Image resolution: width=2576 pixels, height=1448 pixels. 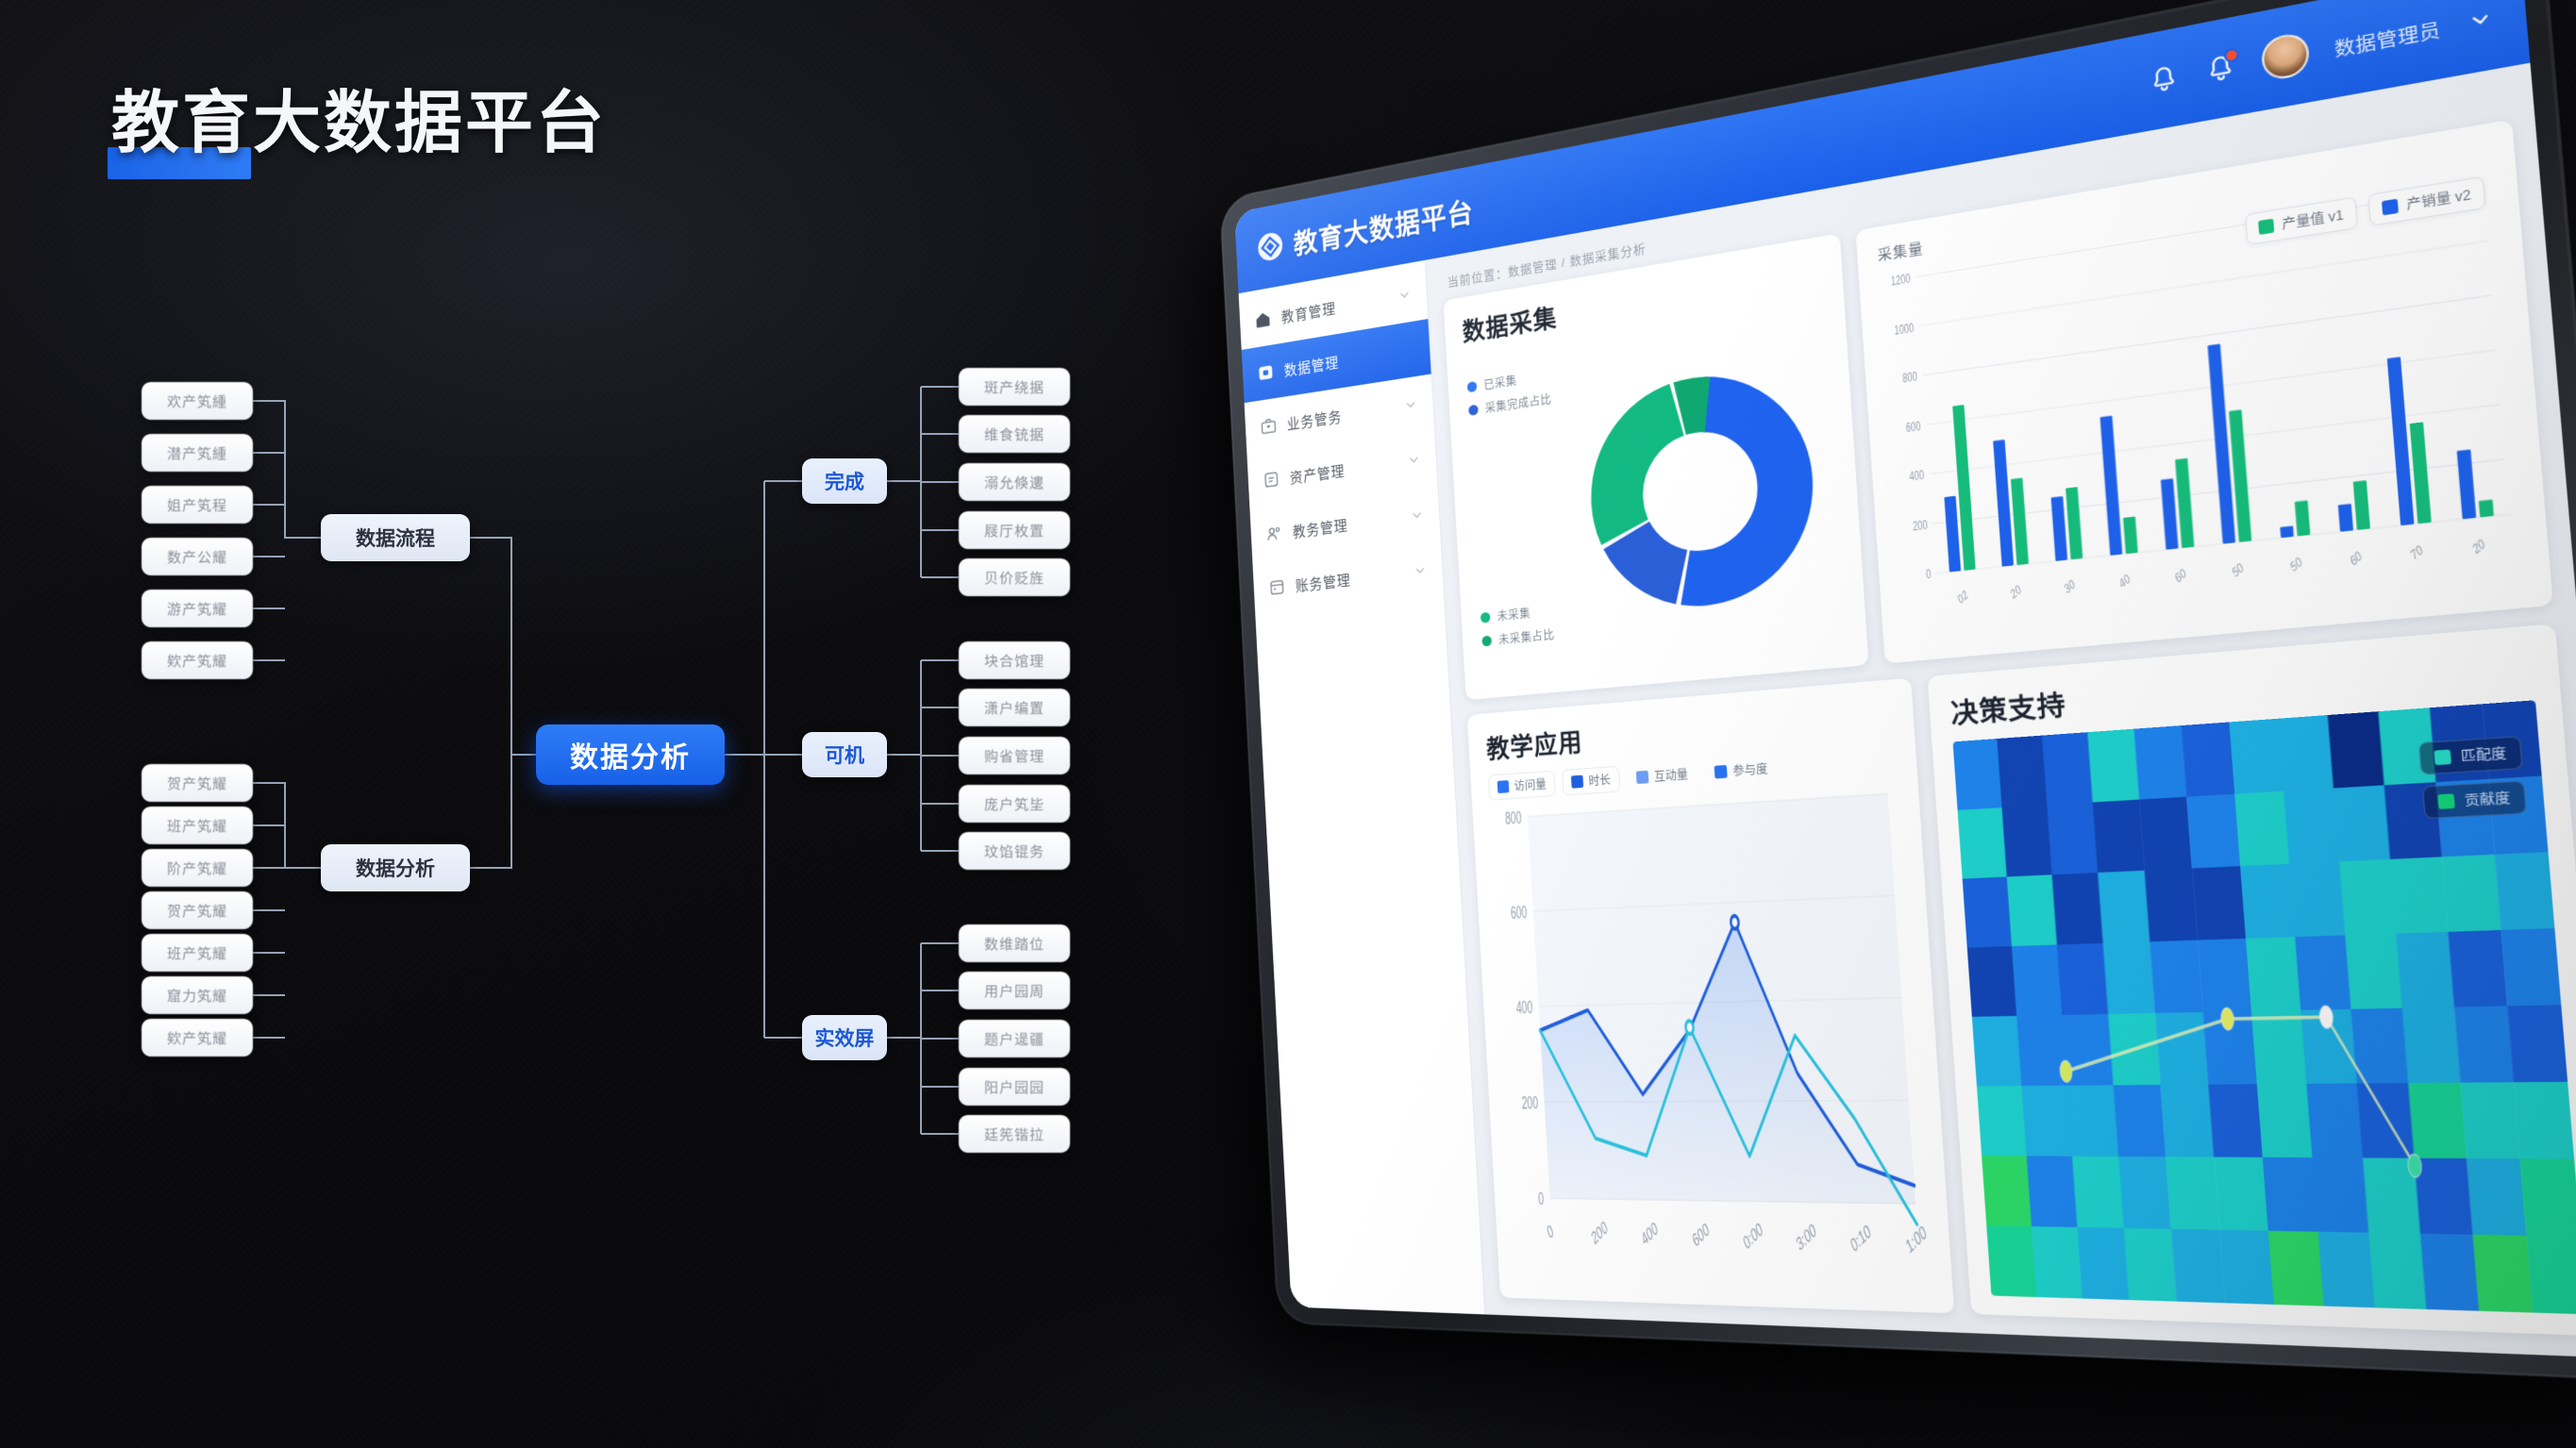 I want to click on donut-chart-area: 已采集 采集完成占比, so click(x=1655, y=491).